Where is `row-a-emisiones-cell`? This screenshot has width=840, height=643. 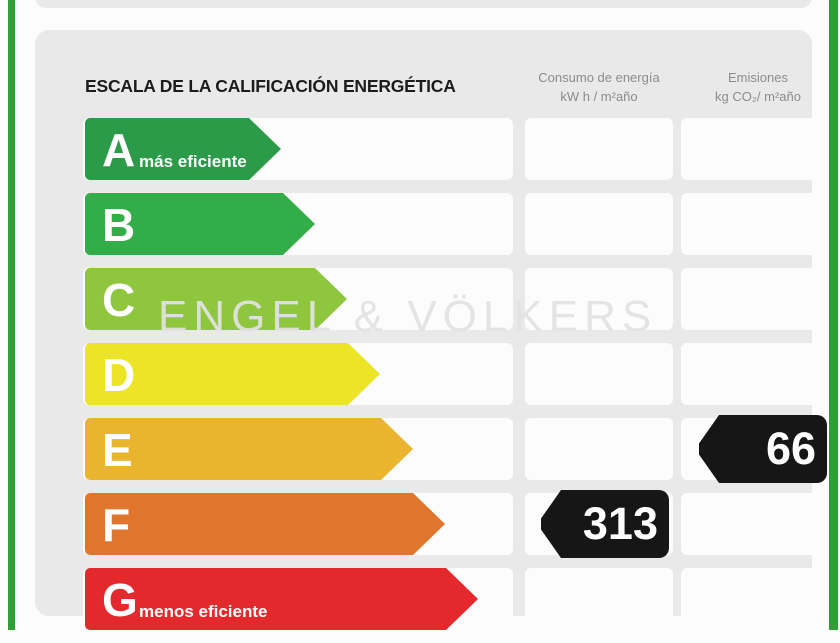
row-a-emisiones-cell is located at coordinates (758, 149).